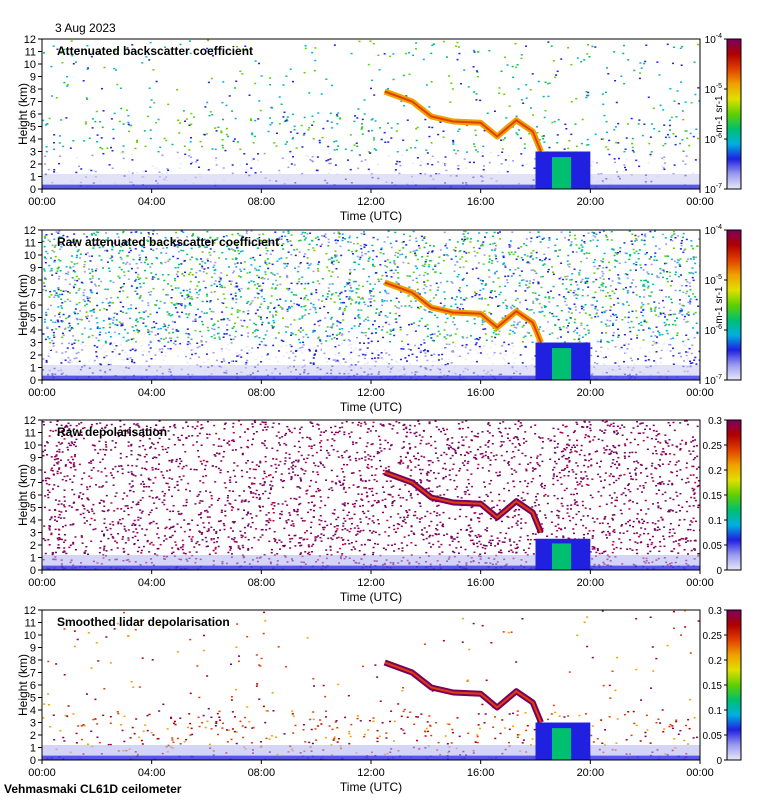 The height and width of the screenshot is (800, 780). I want to click on y-tick-label: 10, so click(30, 65).